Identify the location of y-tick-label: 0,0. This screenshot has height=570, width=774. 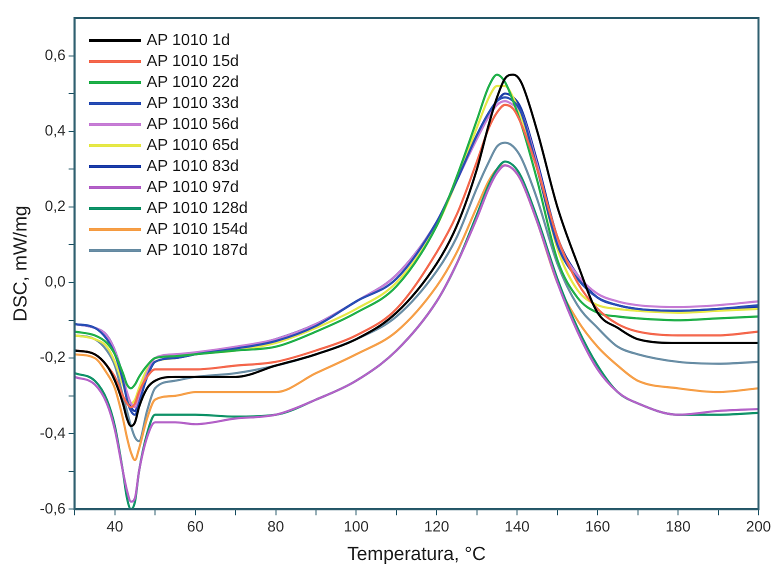
(55, 282).